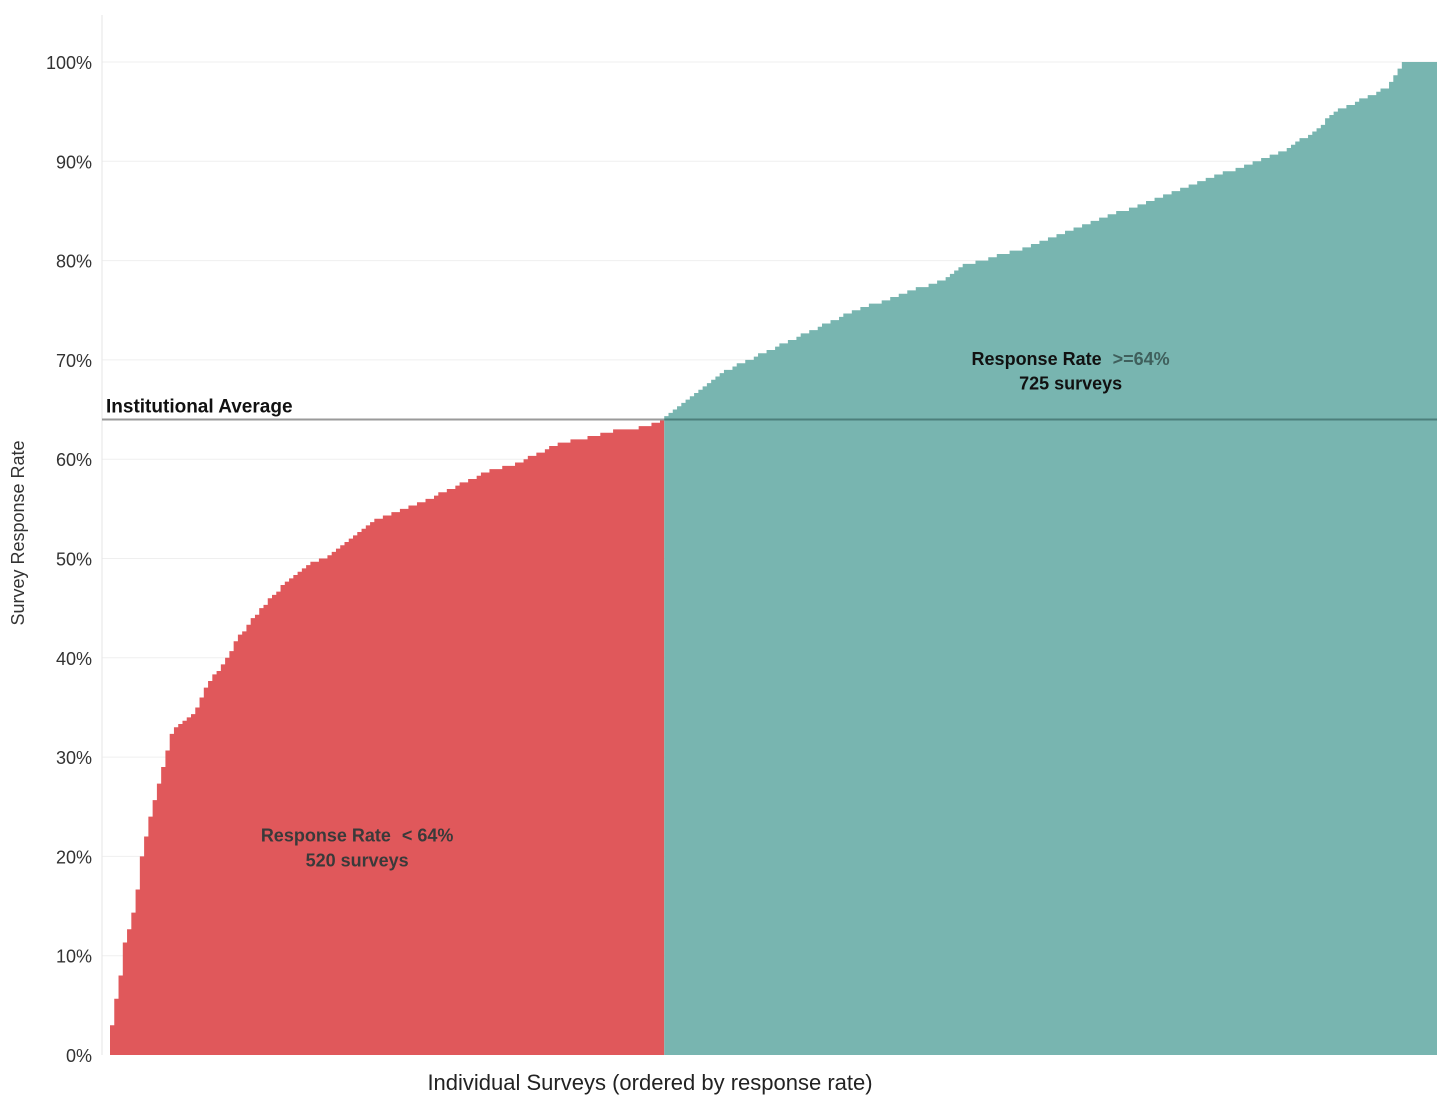 The image size is (1442, 1102). I want to click on high-annotation-count: 725 surveys, so click(1070, 384).